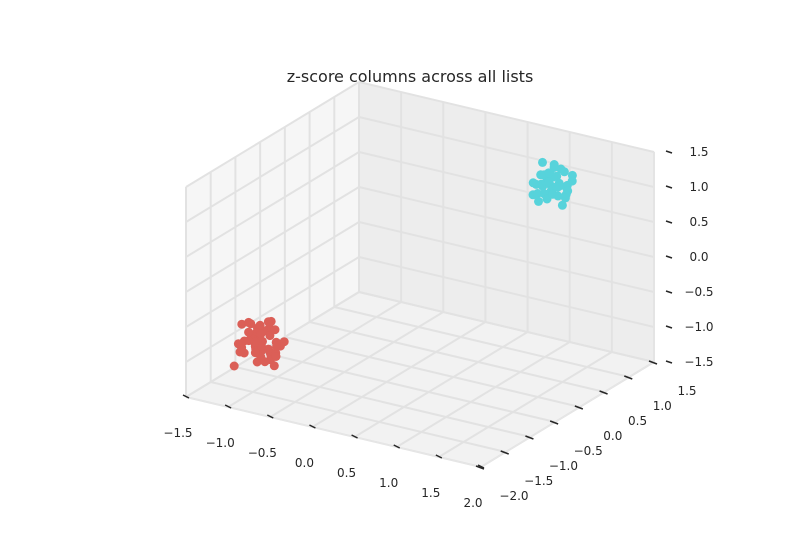  I want to click on z-tick-label: −1.0, so click(698, 327).